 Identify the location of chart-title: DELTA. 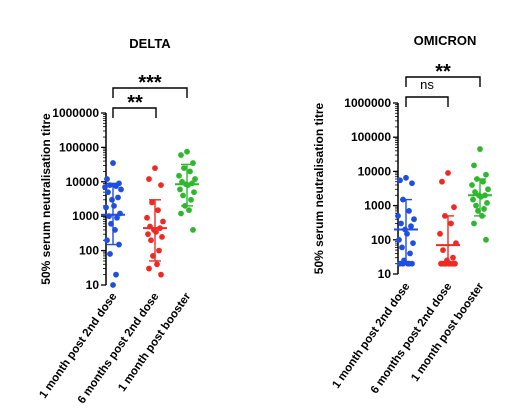
(150, 43).